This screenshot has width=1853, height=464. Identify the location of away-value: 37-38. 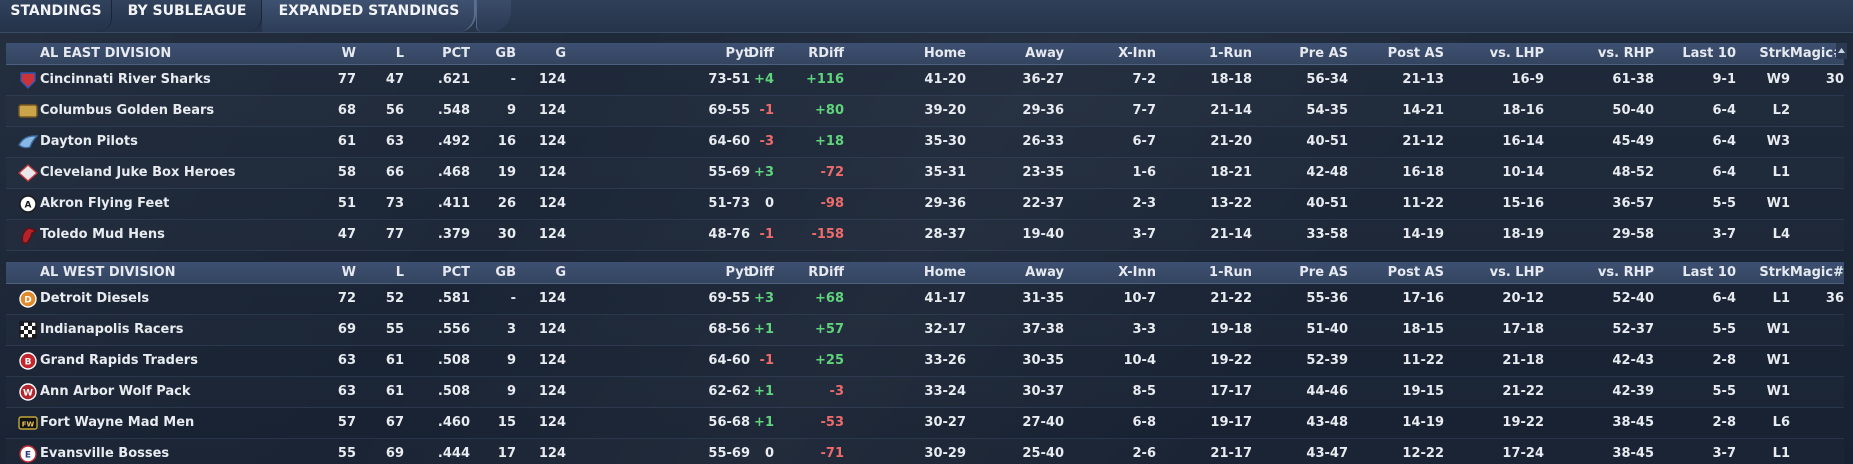
(1043, 329).